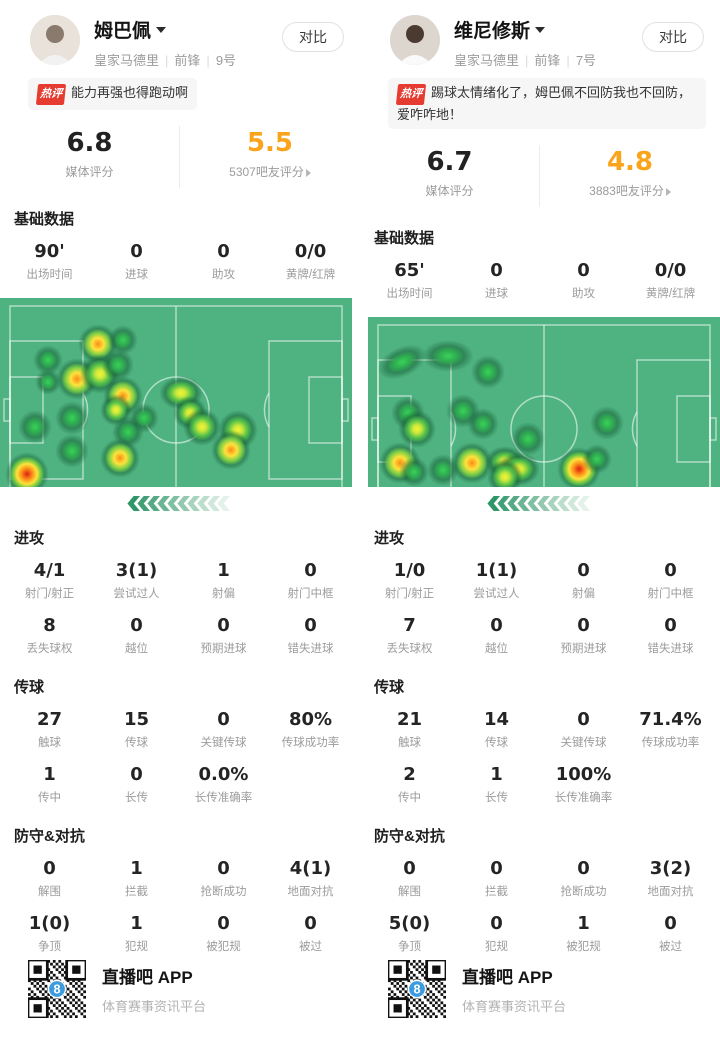  Describe the element at coordinates (270, 157) in the screenshot. I see `fan-rating: 5.5 5307吧友评分` at that location.